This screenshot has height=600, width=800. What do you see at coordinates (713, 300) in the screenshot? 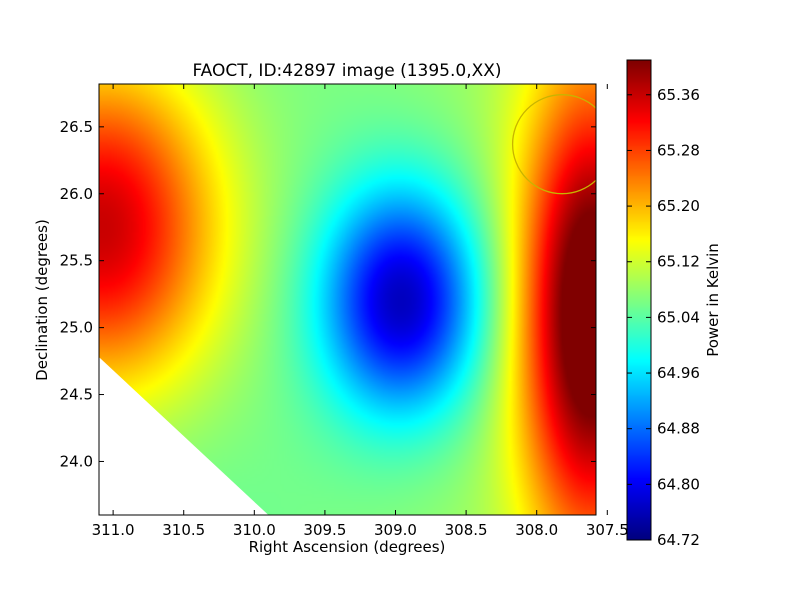
I see `colorbar-label: Power in Kelvin` at bounding box center [713, 300].